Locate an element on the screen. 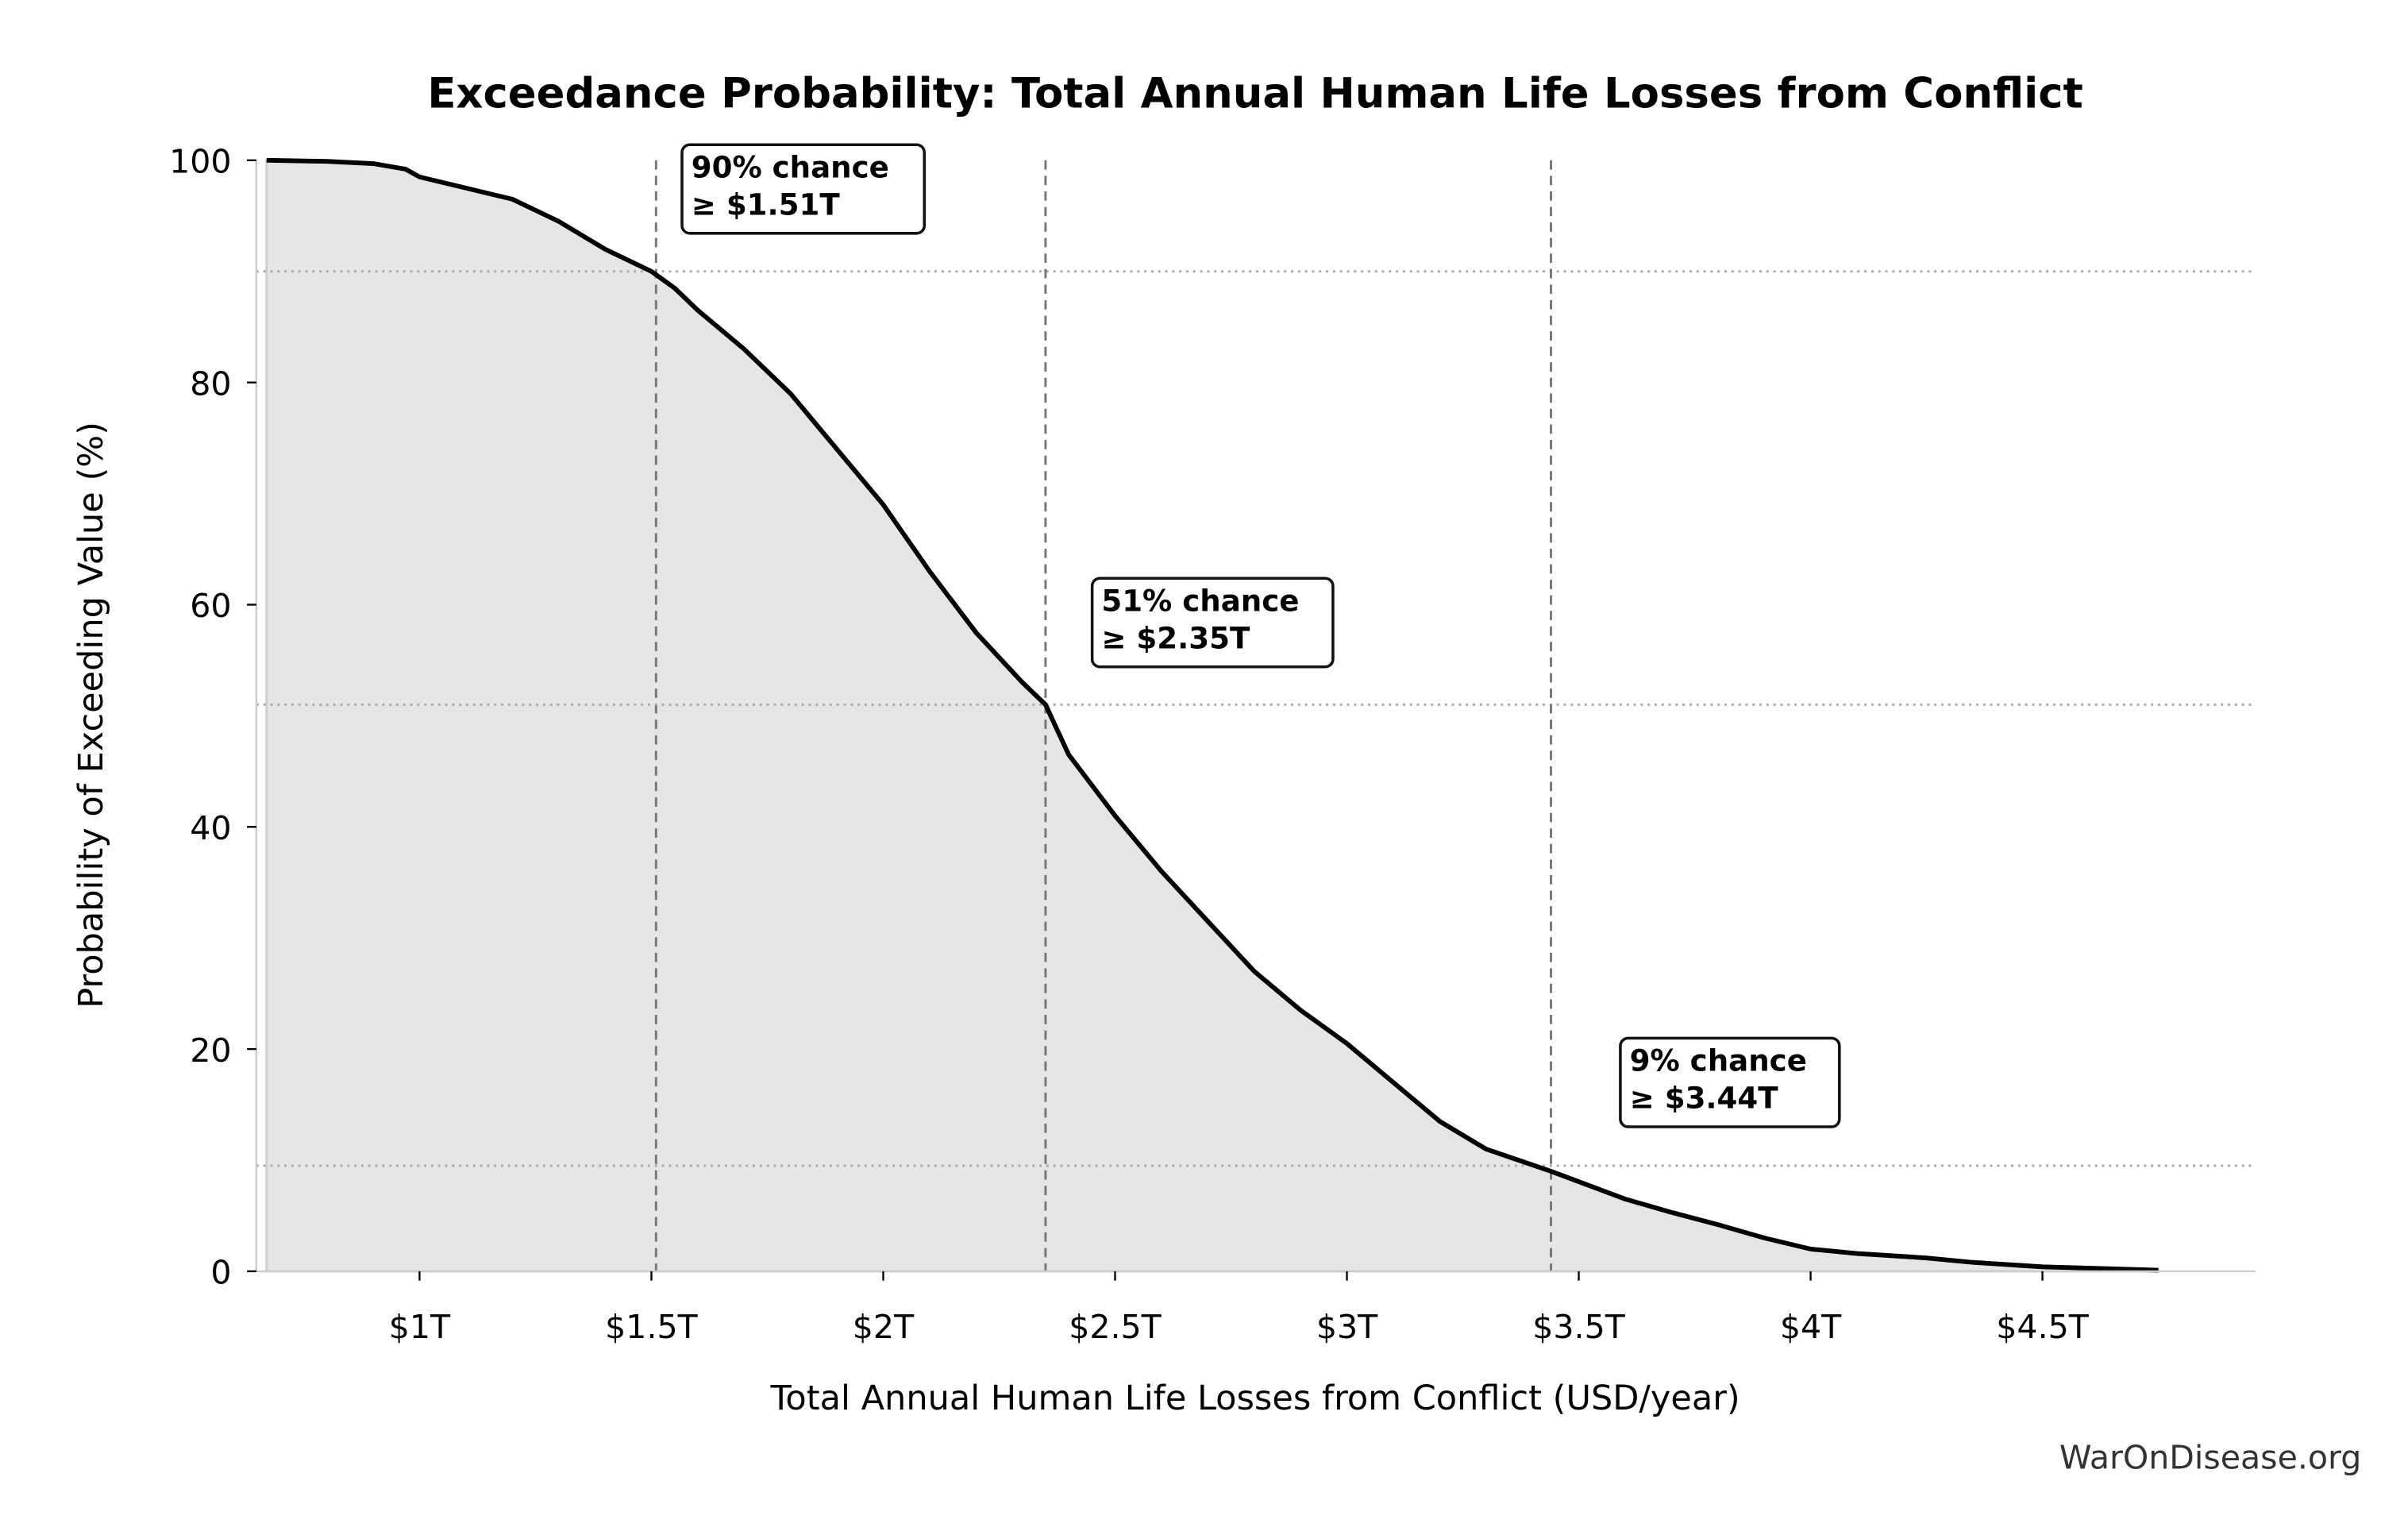 Image resolution: width=2408 pixels, height=1531 pixels. x-tick-label: $1.5T is located at coordinates (651, 1327).